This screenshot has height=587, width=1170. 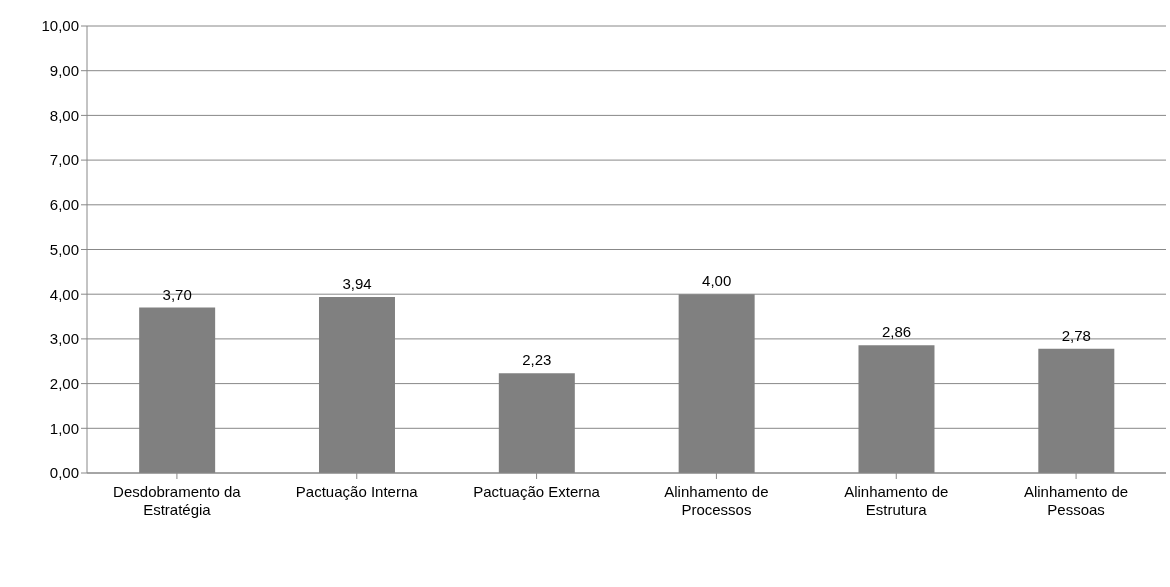 I want to click on y-tick-label: 1,00, so click(x=64, y=428).